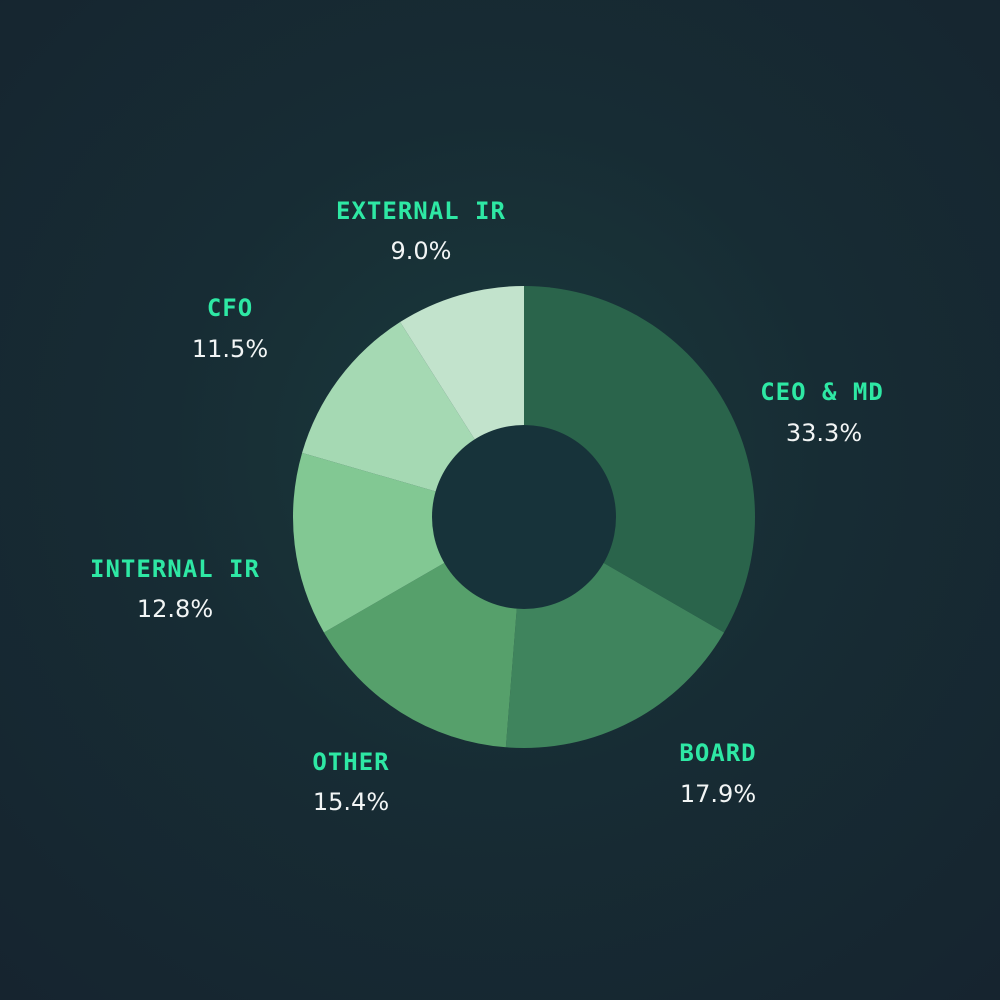 The width and height of the screenshot is (1000, 1000). I want to click on slice-value-external-ir: 9.0%, so click(421, 251).